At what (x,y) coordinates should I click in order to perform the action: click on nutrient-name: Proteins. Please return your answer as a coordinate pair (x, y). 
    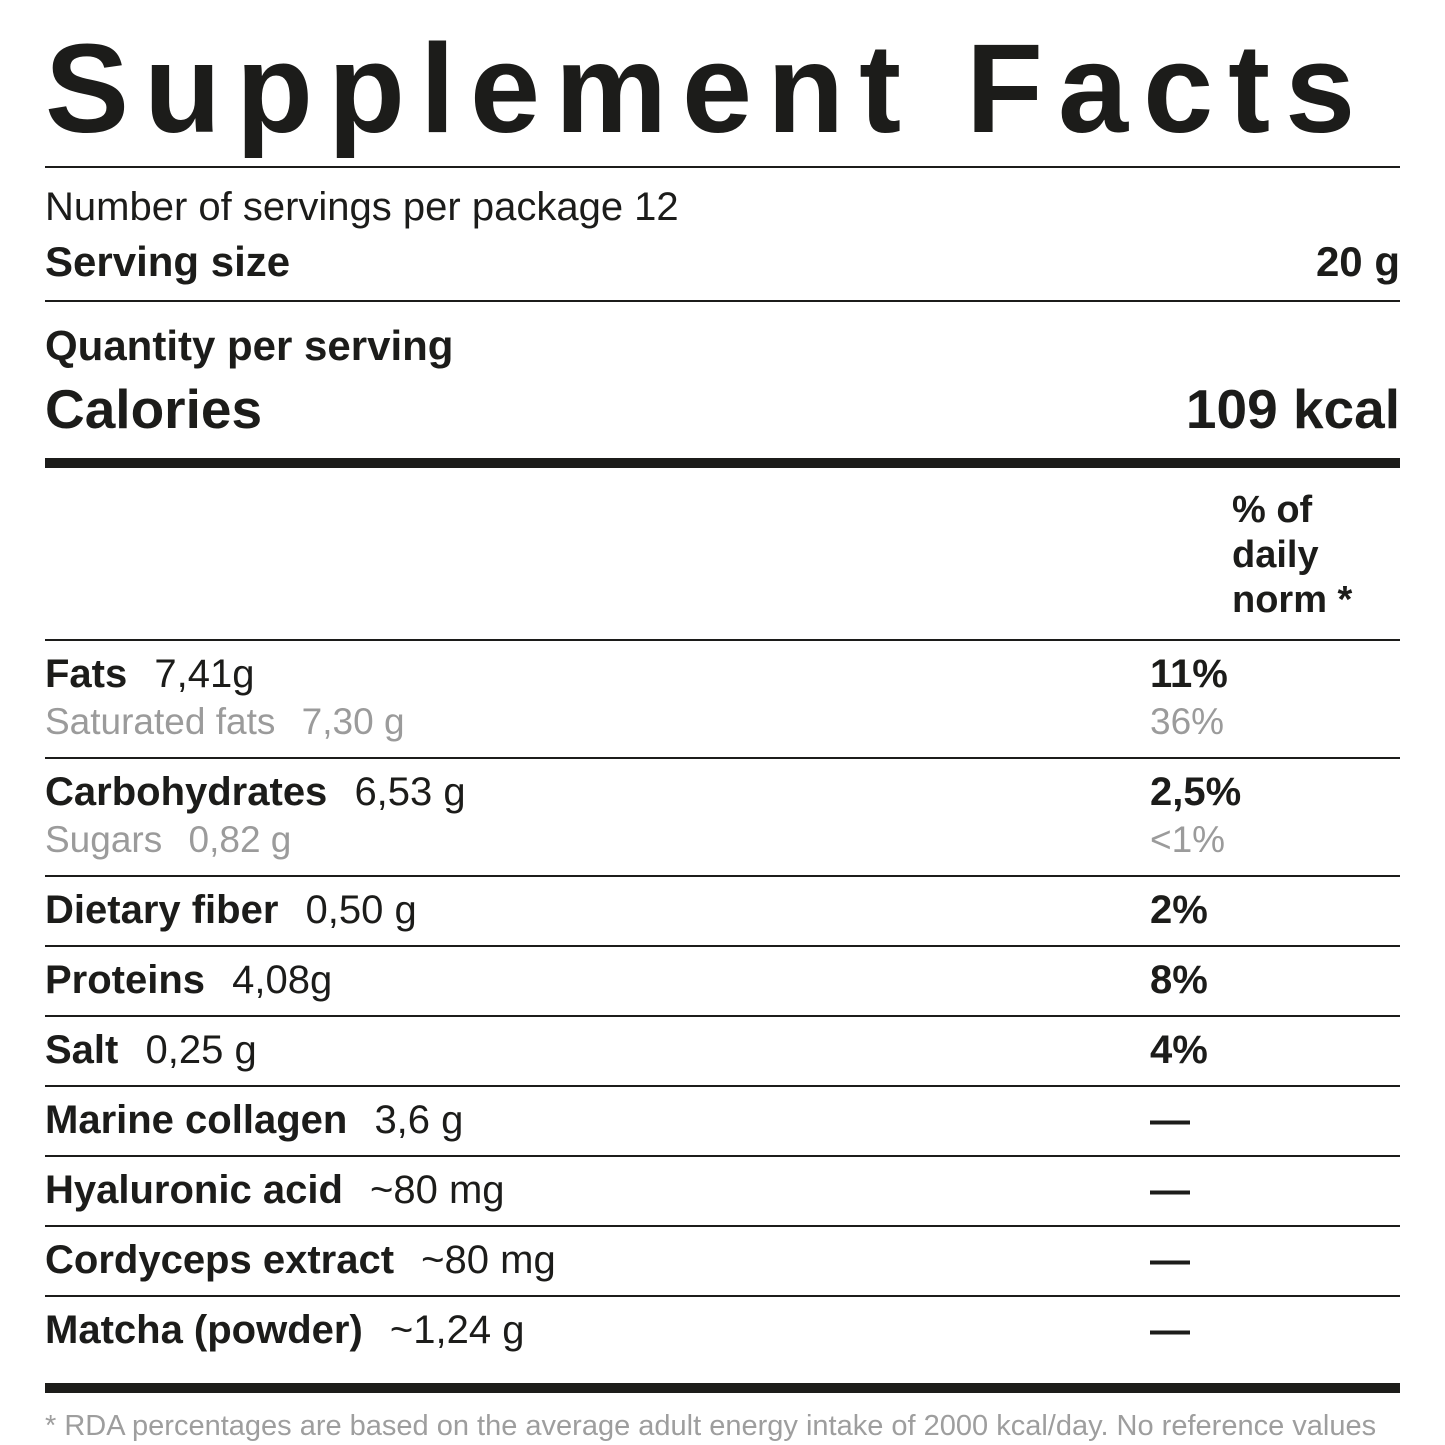
    Looking at the image, I should click on (125, 980).